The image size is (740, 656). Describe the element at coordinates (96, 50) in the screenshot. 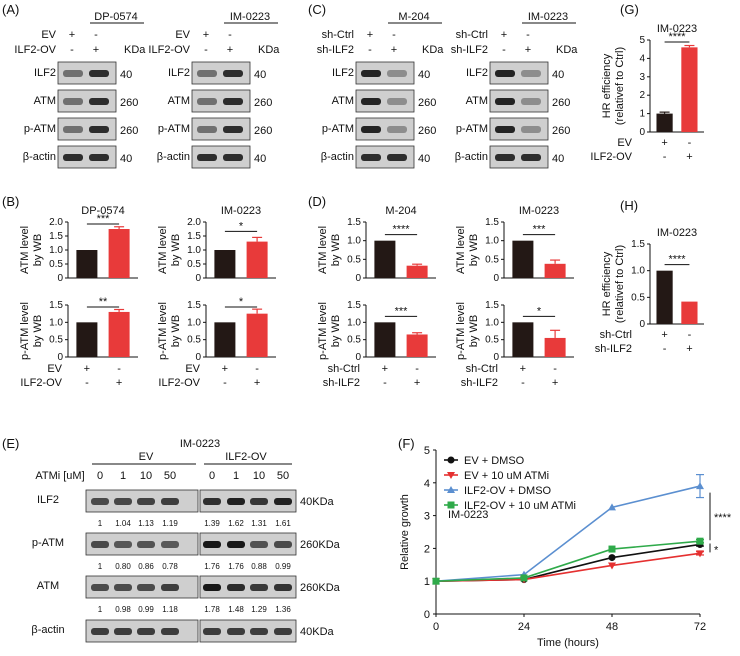

I see `a1-cond-mark: +` at that location.